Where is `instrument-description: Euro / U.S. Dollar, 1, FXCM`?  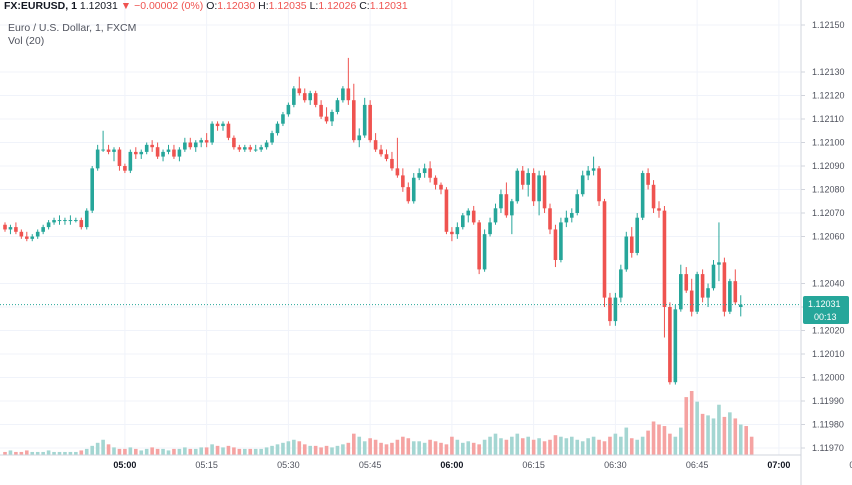
instrument-description: Euro / U.S. Dollar, 1, FXCM is located at coordinates (72, 28).